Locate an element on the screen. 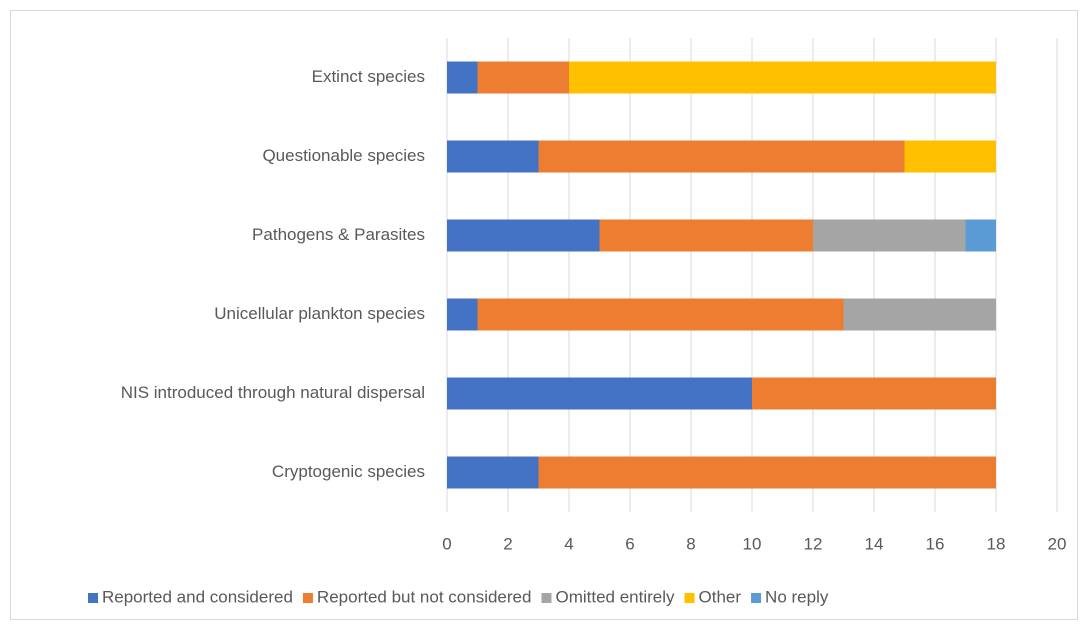 Image resolution: width=1089 pixels, height=631 pixels. legend-label: Omitted entirely is located at coordinates (615, 596).